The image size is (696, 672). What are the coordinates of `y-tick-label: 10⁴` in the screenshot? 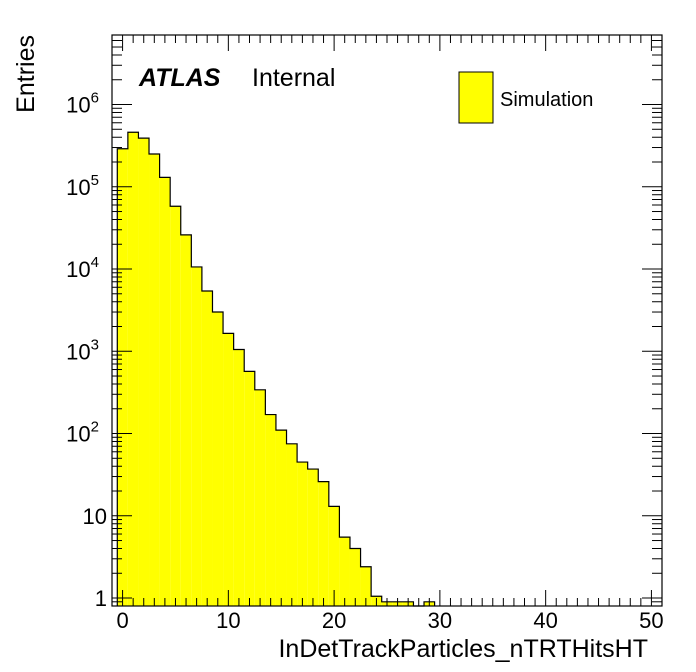 It's located at (82, 268).